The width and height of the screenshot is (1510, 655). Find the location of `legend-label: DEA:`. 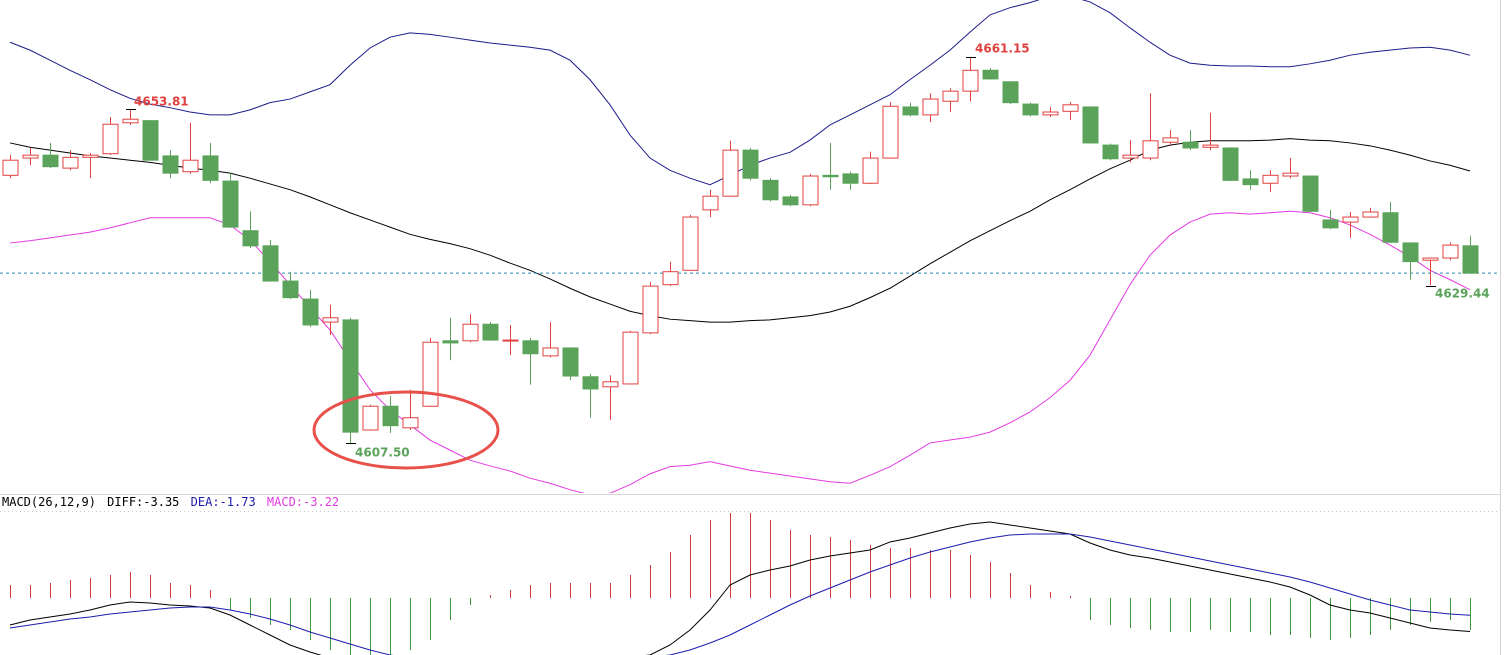

legend-label: DEA: is located at coordinates (205, 502).